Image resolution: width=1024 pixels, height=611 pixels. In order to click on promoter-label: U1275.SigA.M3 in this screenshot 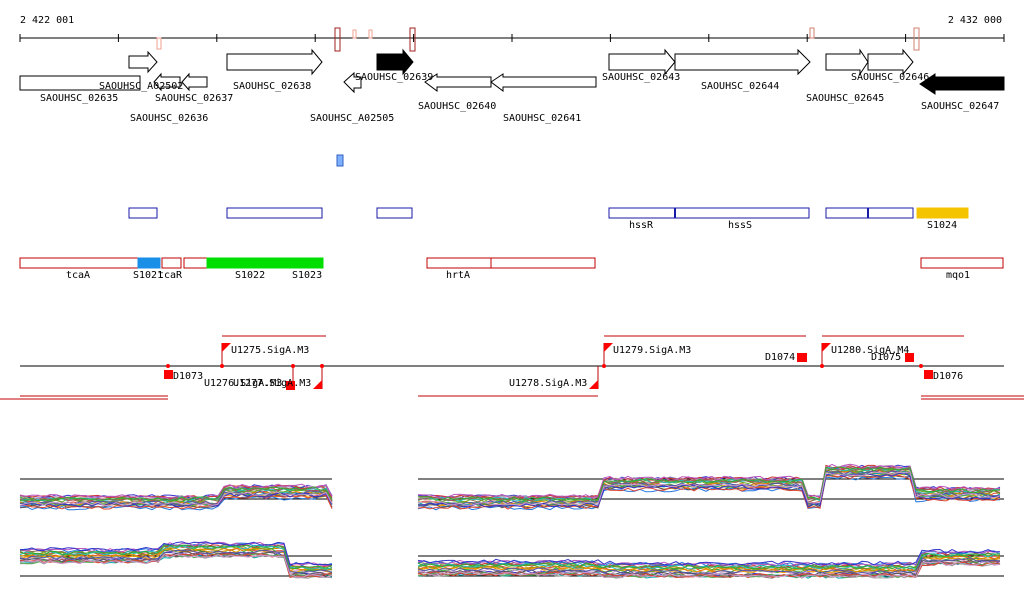, I will do `click(270, 350)`.